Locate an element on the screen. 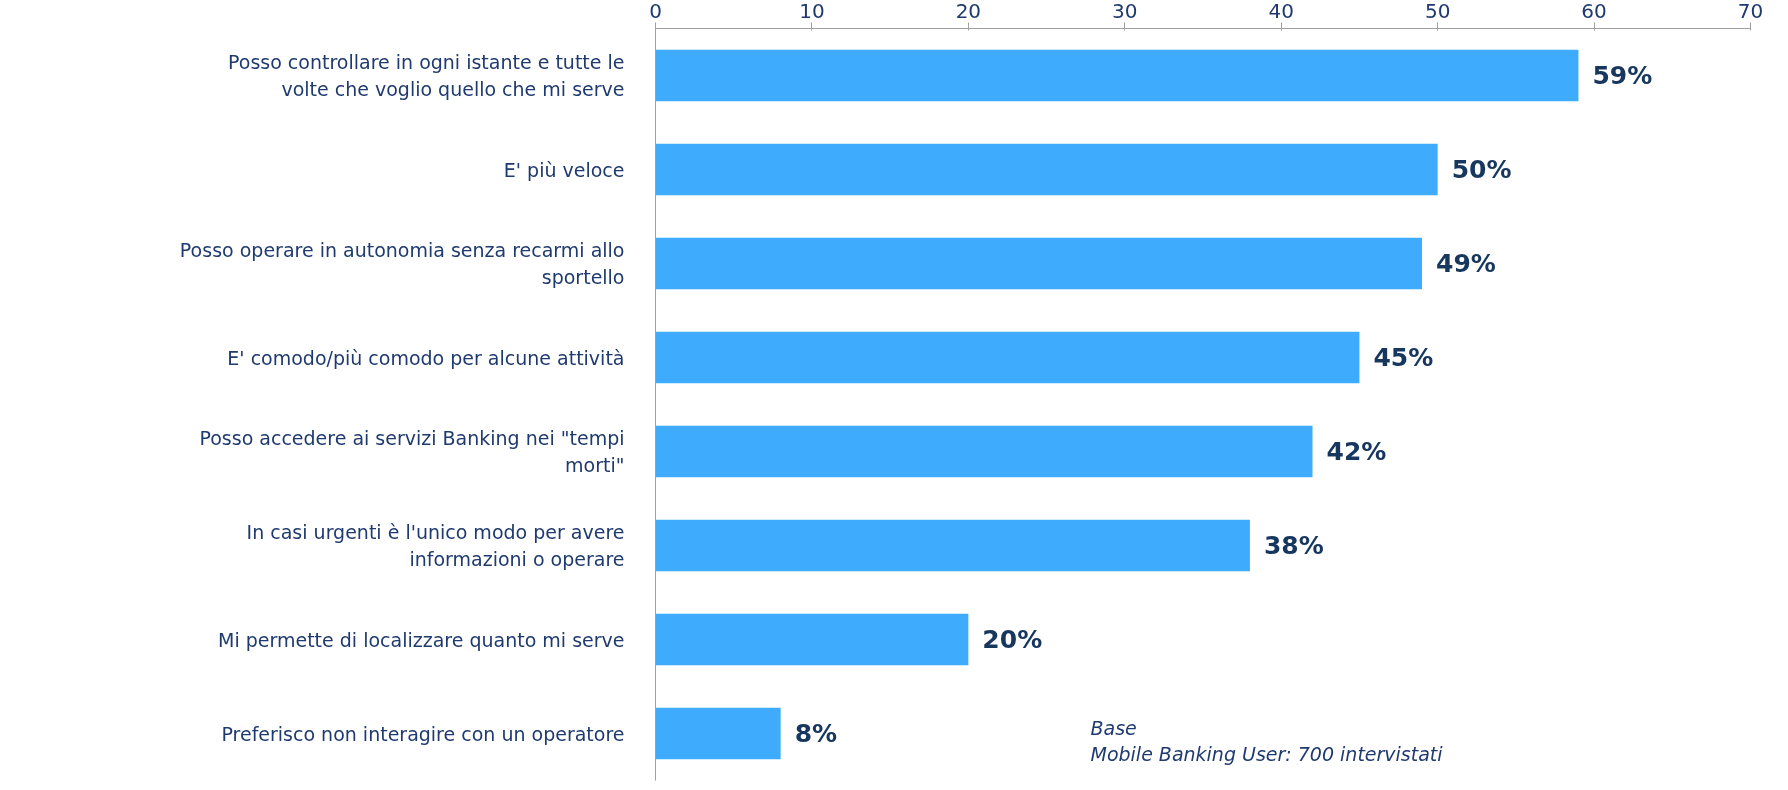  data-label: 38% is located at coordinates (1293, 545).